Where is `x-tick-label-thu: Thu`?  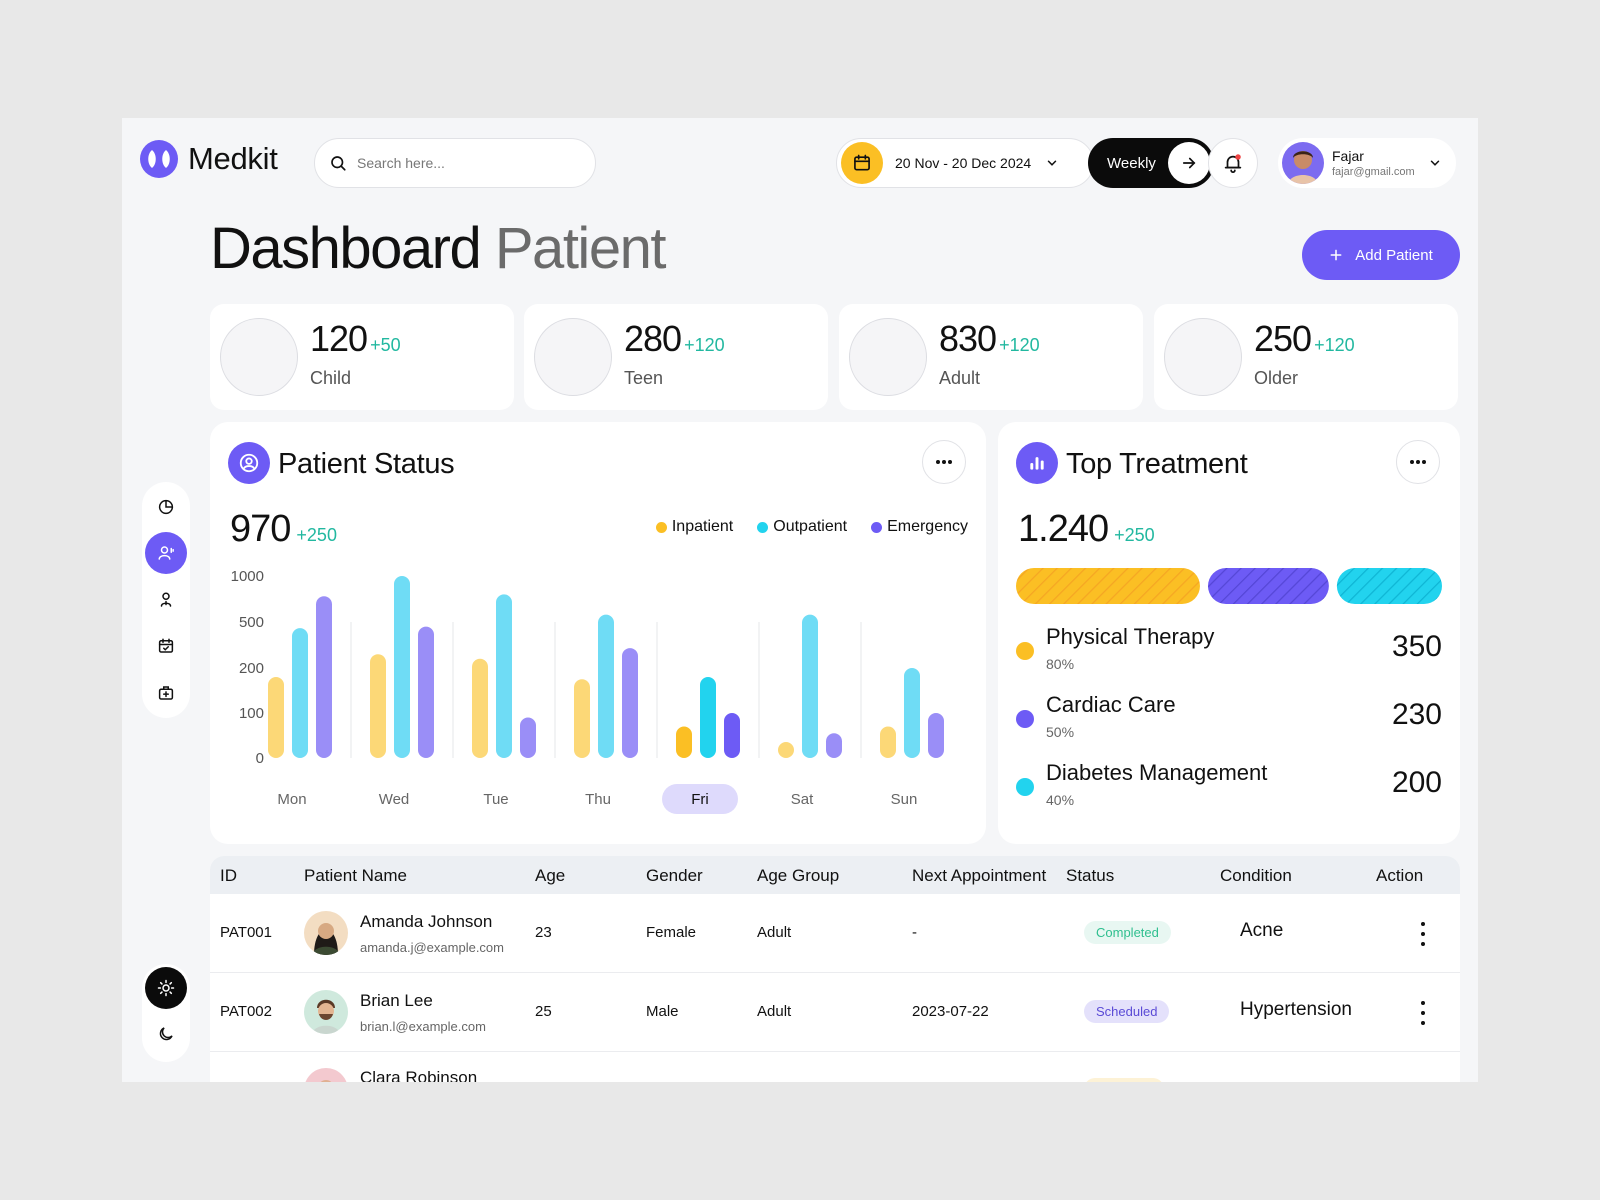 x-tick-label-thu: Thu is located at coordinates (598, 799).